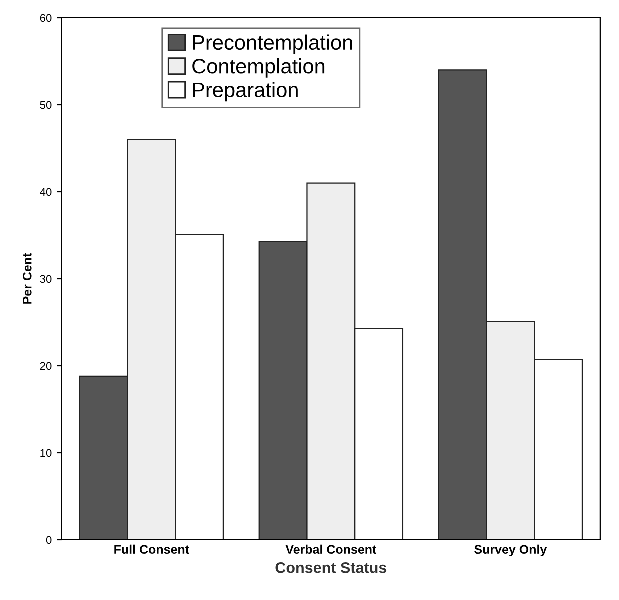 This screenshot has width=619, height=600. I want to click on y-tick-label: 10, so click(46, 453).